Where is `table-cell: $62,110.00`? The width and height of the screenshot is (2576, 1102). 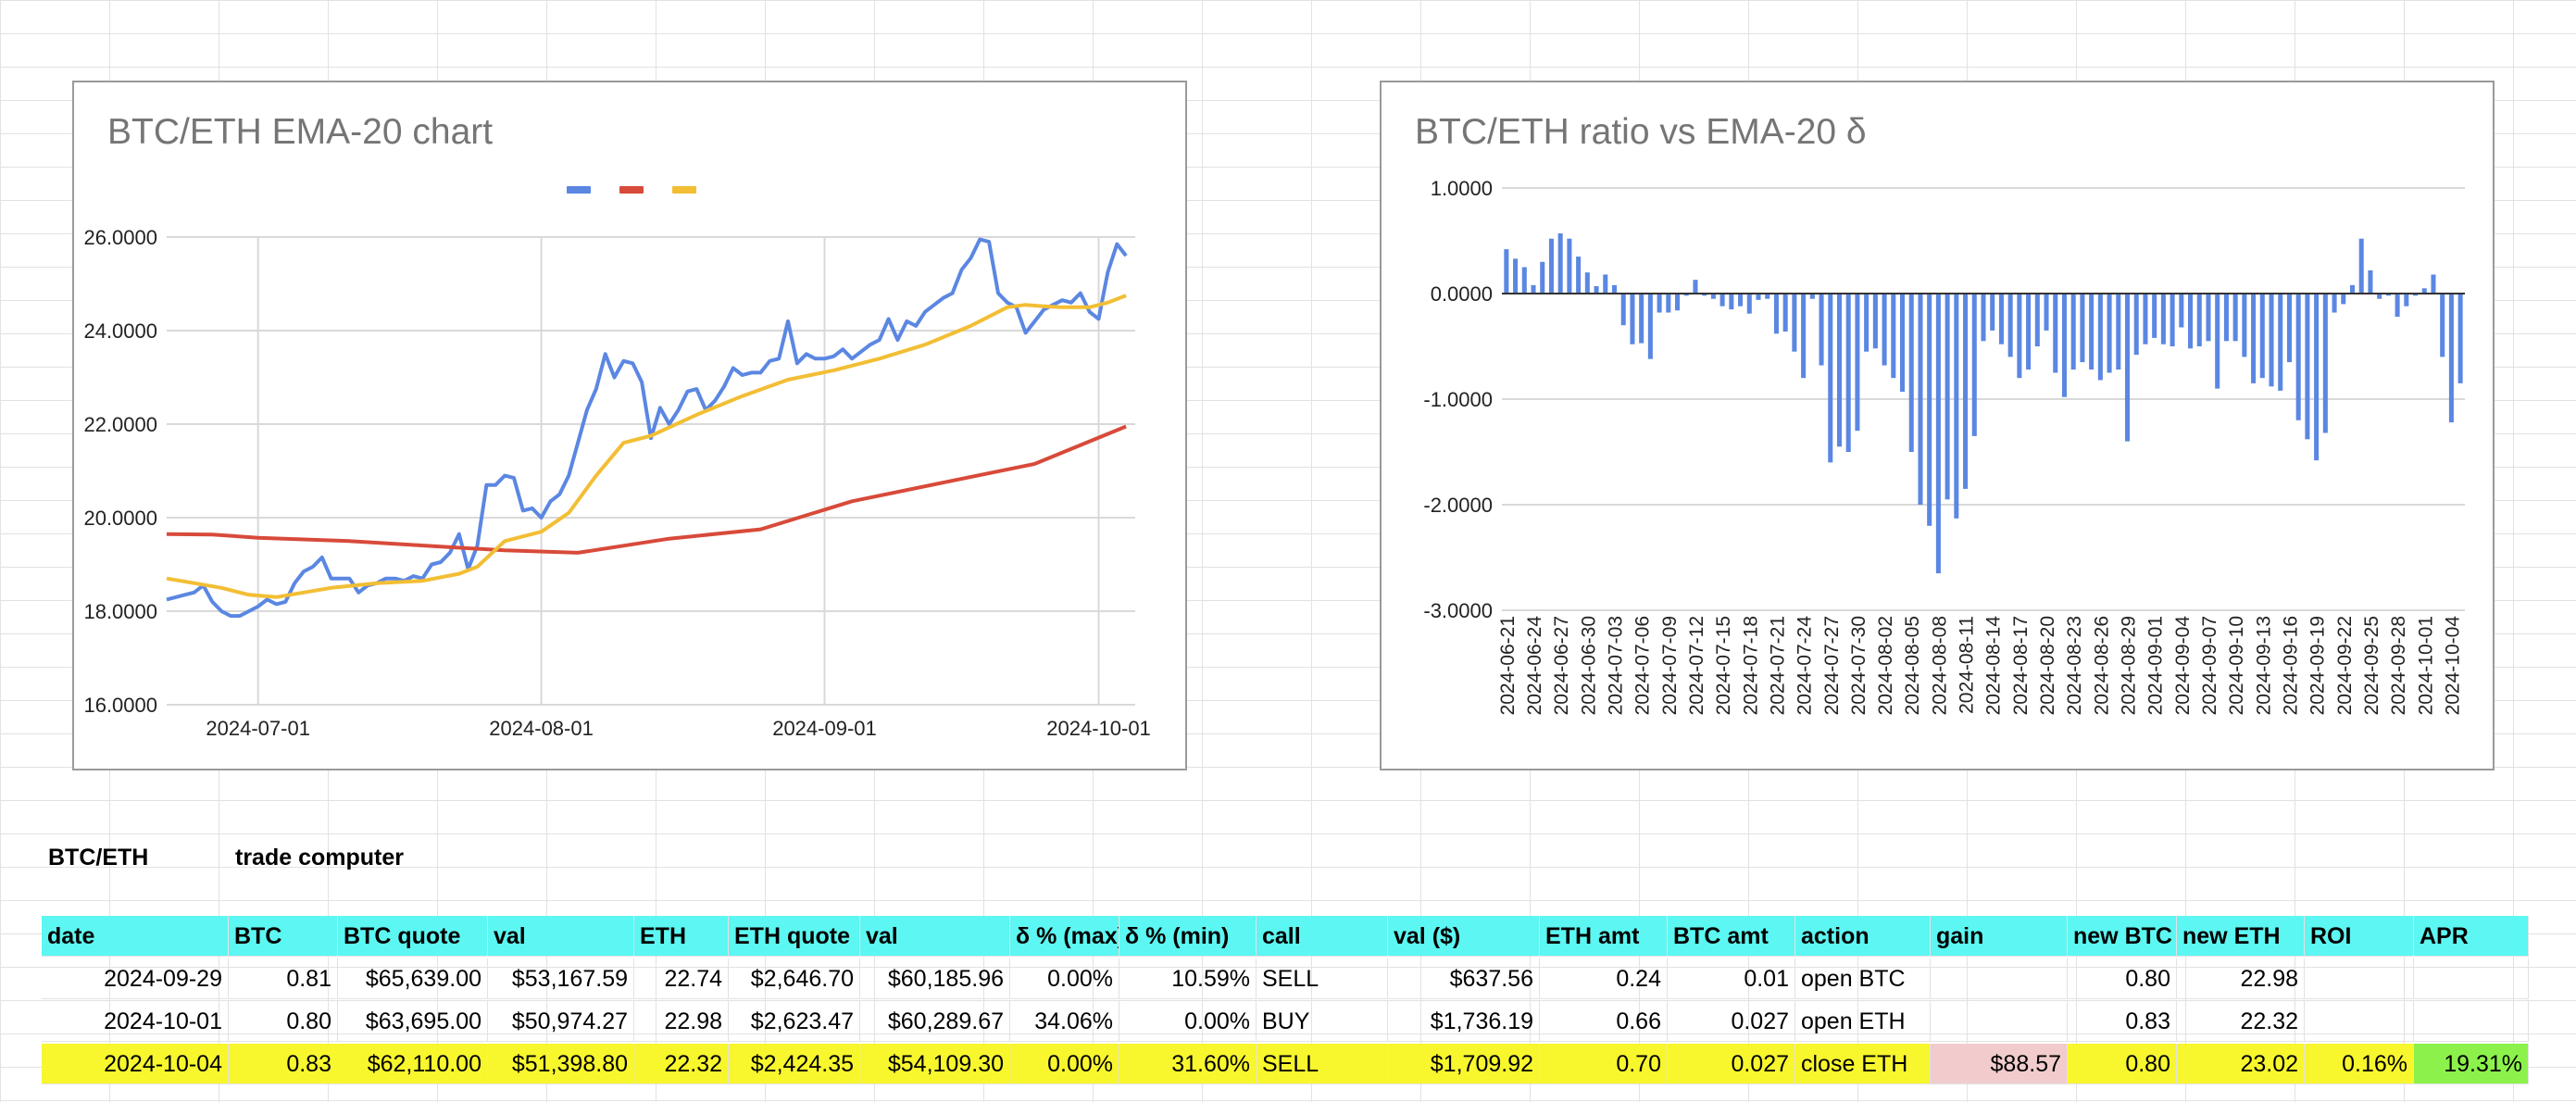
table-cell: $62,110.00 is located at coordinates (413, 1064).